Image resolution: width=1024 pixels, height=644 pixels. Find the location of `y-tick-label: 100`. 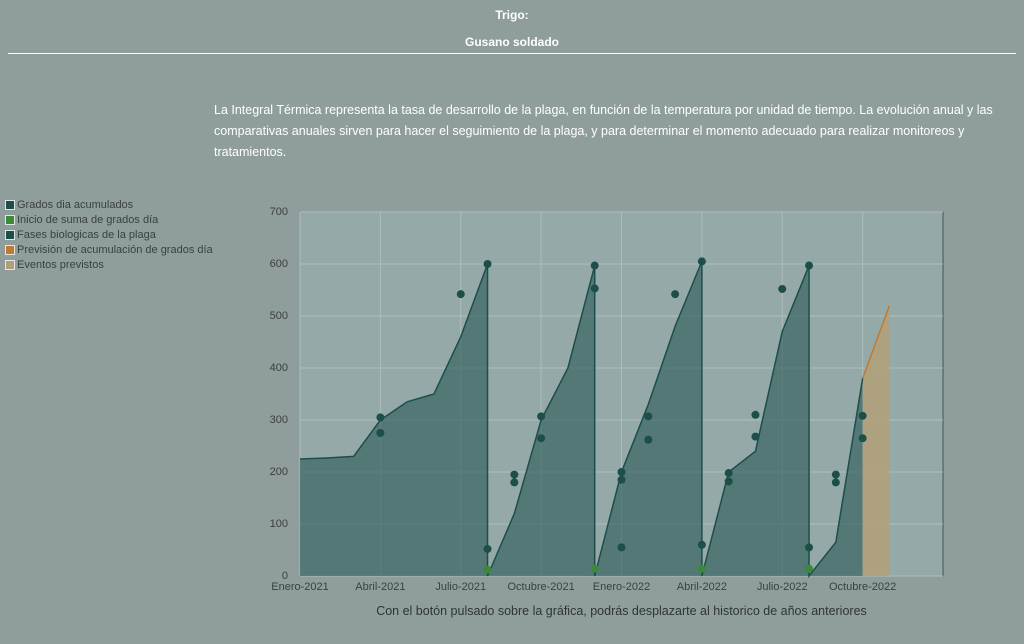

y-tick-label: 100 is located at coordinates (279, 524).